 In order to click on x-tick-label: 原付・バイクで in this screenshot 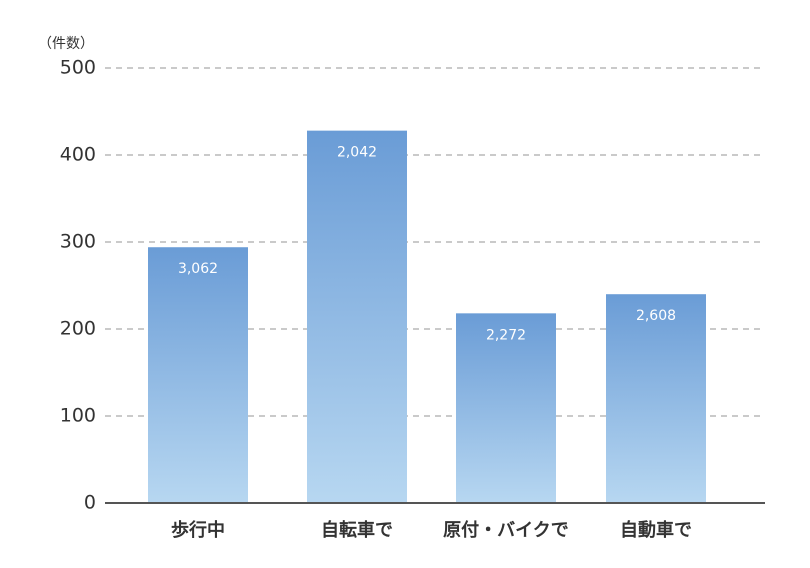, I will do `click(506, 530)`.